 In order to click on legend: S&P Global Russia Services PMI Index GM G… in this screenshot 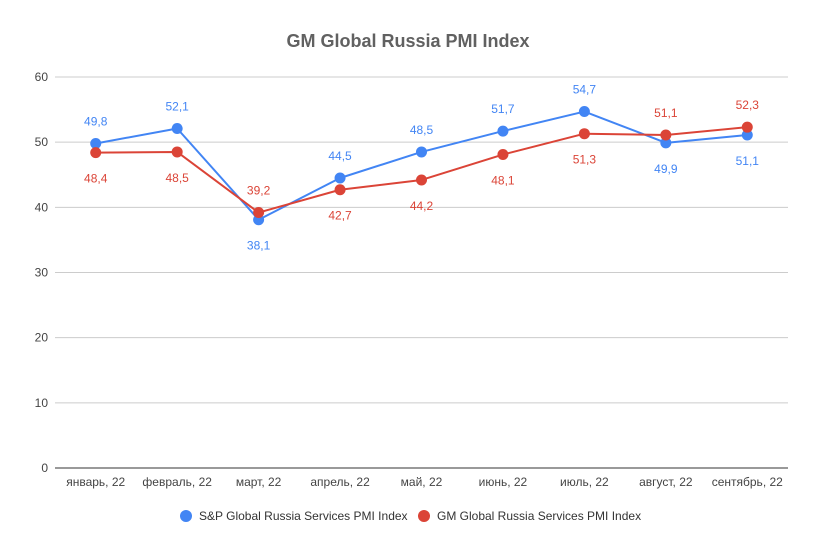, I will do `click(410, 516)`.